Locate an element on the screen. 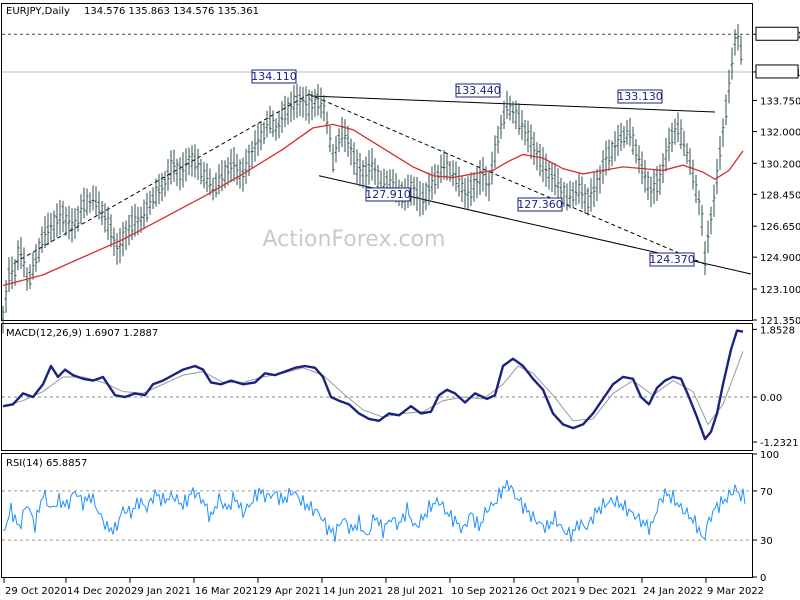  x-axis-label: 24 Jan 2022 is located at coordinates (673, 591).